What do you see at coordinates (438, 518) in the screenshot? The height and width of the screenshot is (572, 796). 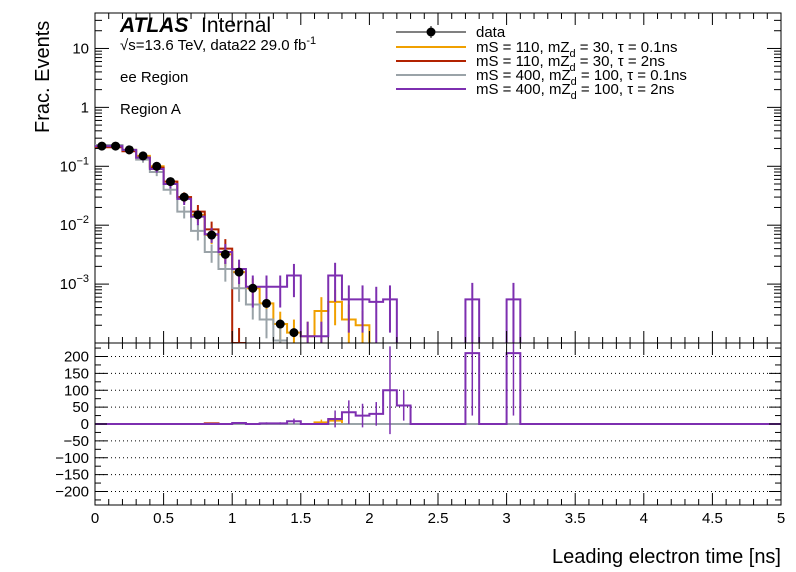 I see `x-tick-label: 2.5` at bounding box center [438, 518].